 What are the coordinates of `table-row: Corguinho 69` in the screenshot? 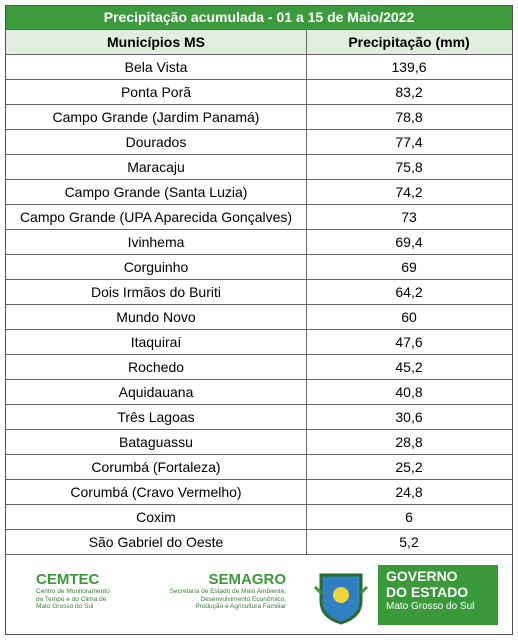 It's located at (259, 266).